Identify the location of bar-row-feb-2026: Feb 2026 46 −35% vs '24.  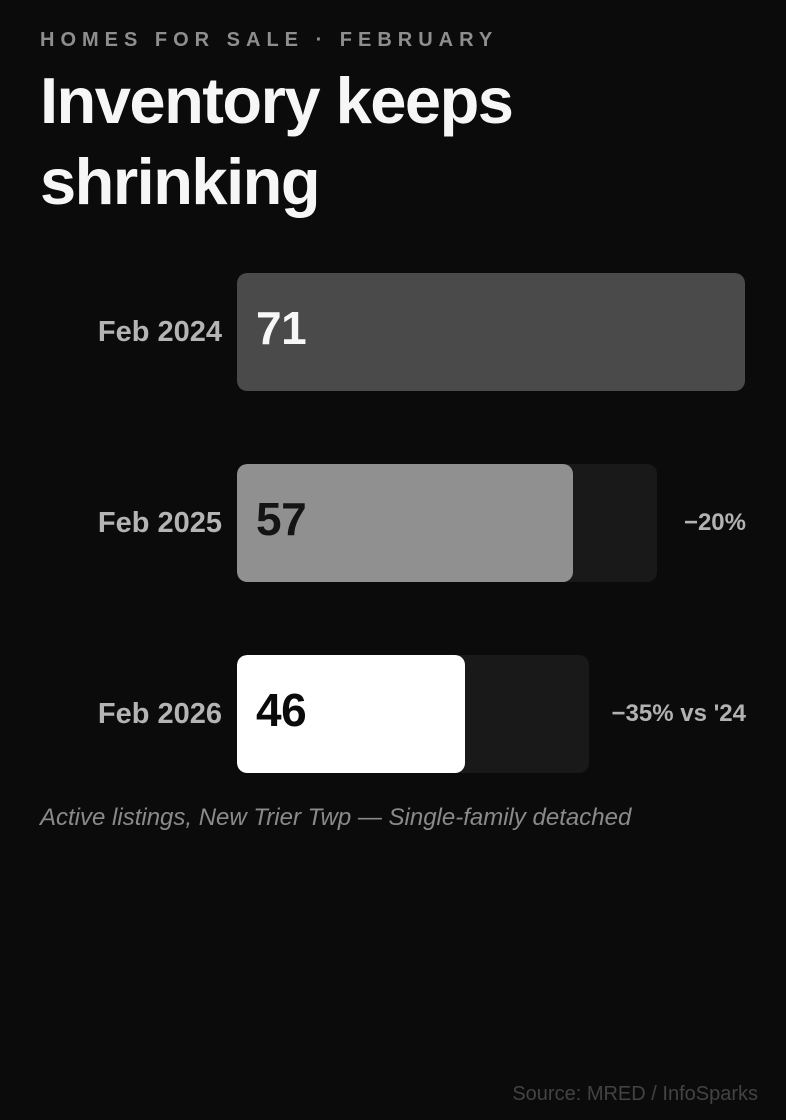
(393, 714).